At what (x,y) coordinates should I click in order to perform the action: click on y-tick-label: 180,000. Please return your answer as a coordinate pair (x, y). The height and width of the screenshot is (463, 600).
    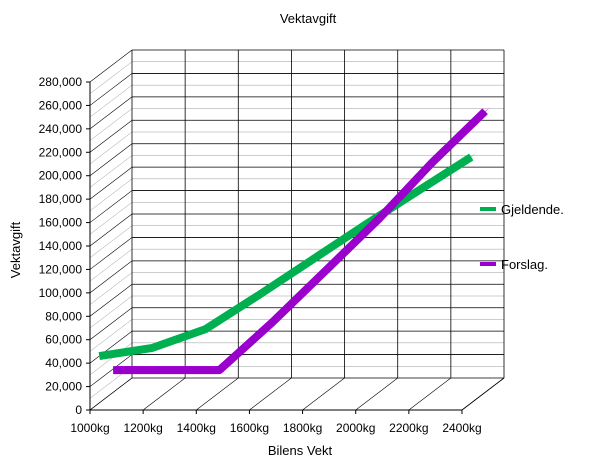
    Looking at the image, I should click on (61, 199).